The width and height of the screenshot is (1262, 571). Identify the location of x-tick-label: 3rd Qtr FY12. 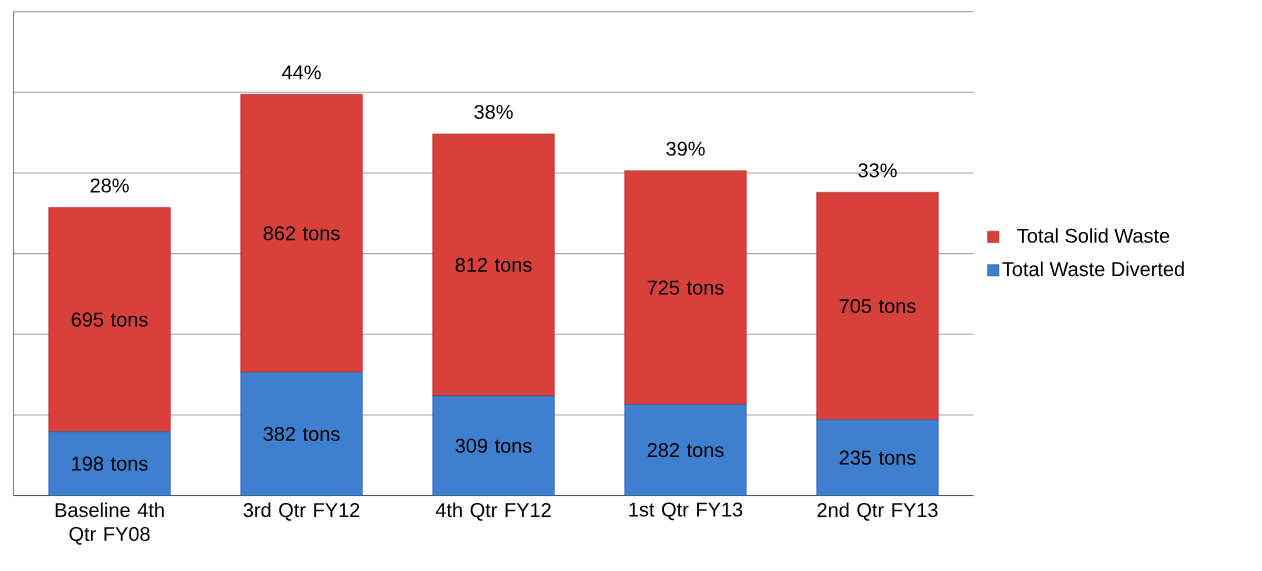
(301, 511).